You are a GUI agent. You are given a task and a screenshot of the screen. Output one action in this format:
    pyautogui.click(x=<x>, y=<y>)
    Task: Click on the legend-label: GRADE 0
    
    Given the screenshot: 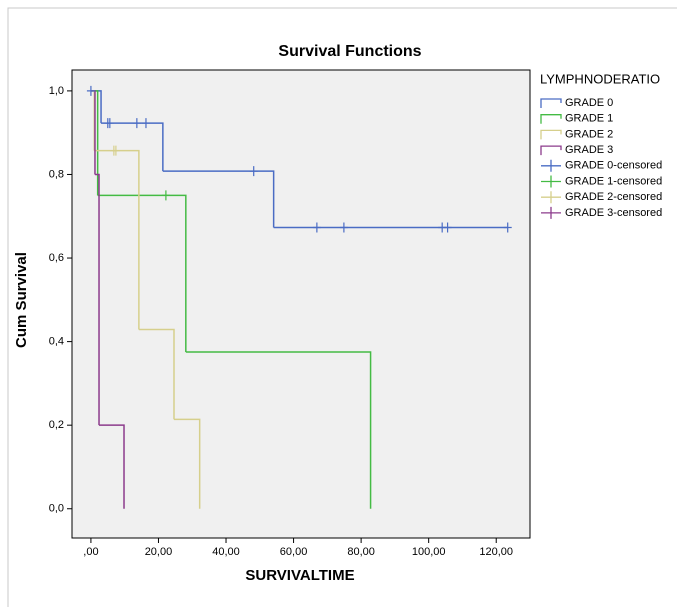 What is the action you would take?
    pyautogui.click(x=589, y=103)
    